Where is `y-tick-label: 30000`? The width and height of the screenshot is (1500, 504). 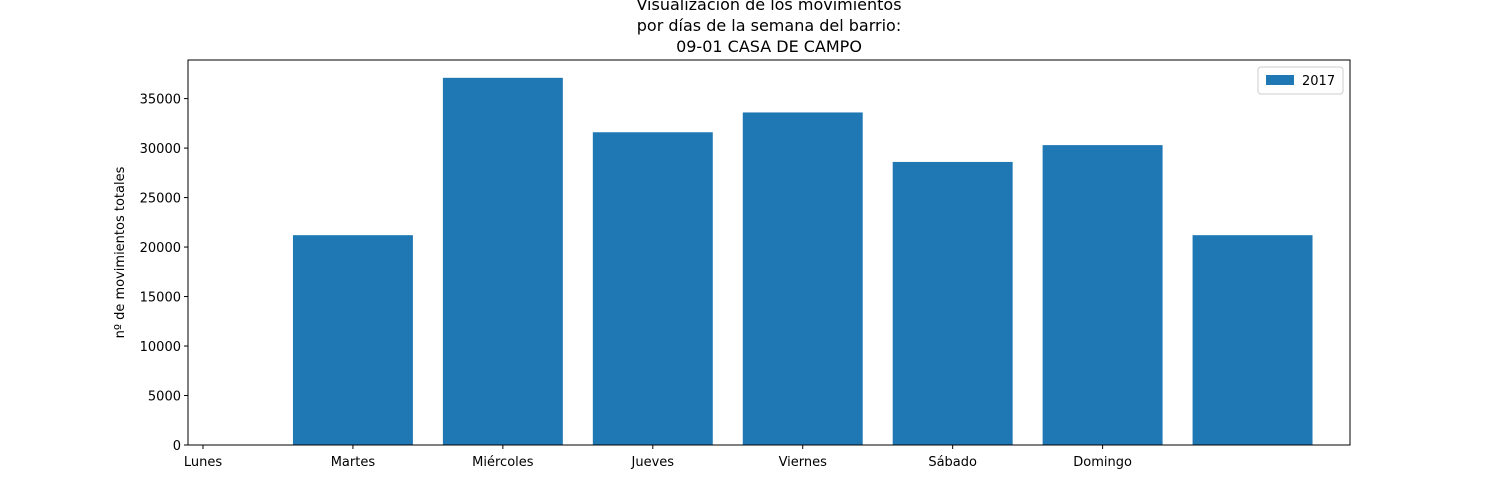 y-tick-label: 30000 is located at coordinates (160, 149).